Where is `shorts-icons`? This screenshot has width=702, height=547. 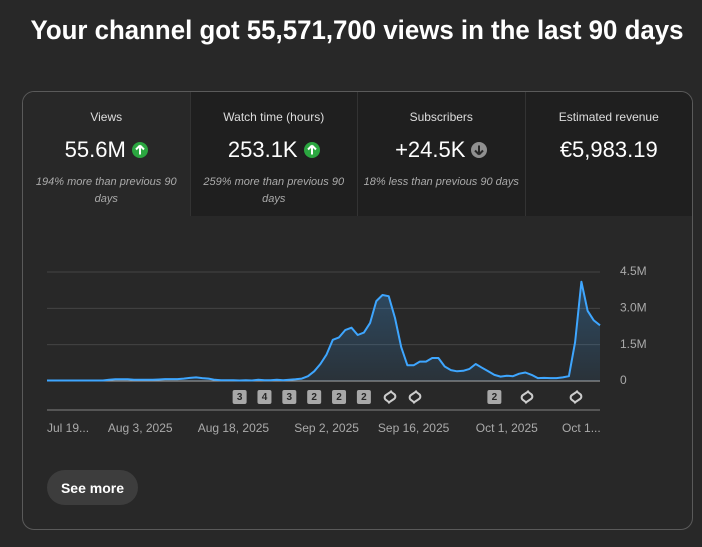
shorts-icons is located at coordinates (483, 397).